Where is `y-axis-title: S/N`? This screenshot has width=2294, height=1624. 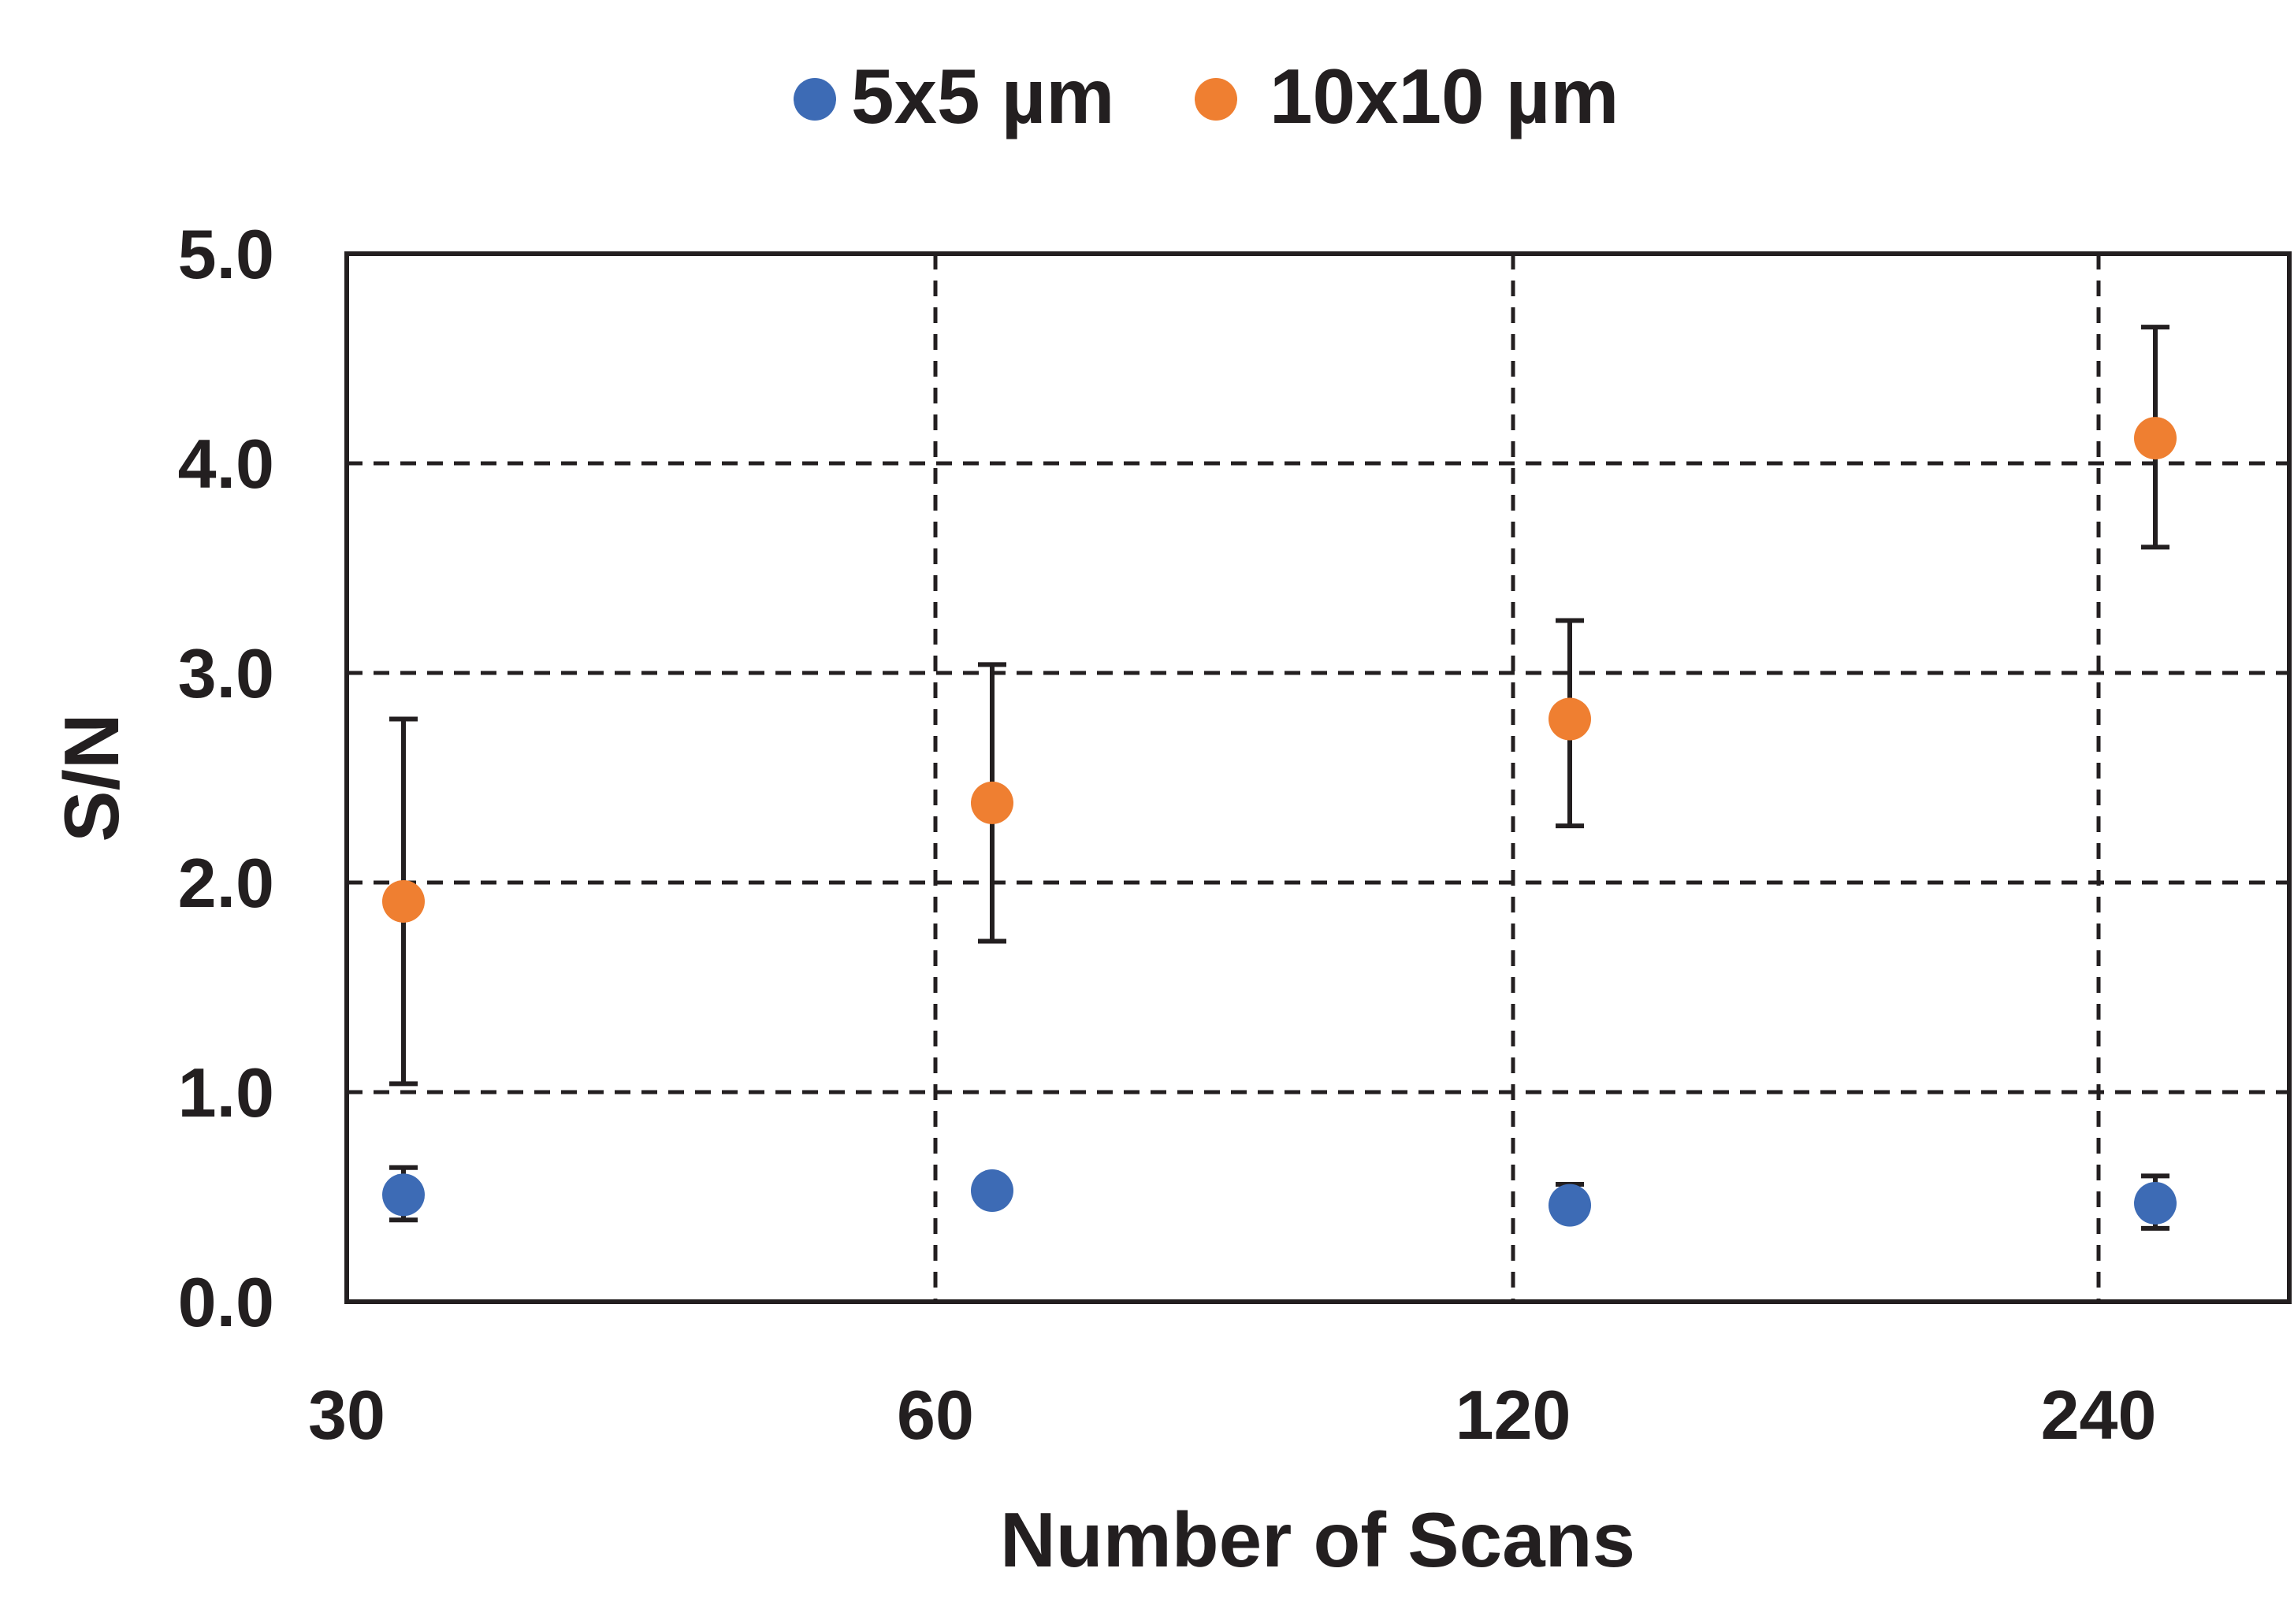
y-axis-title: S/N is located at coordinates (91, 777).